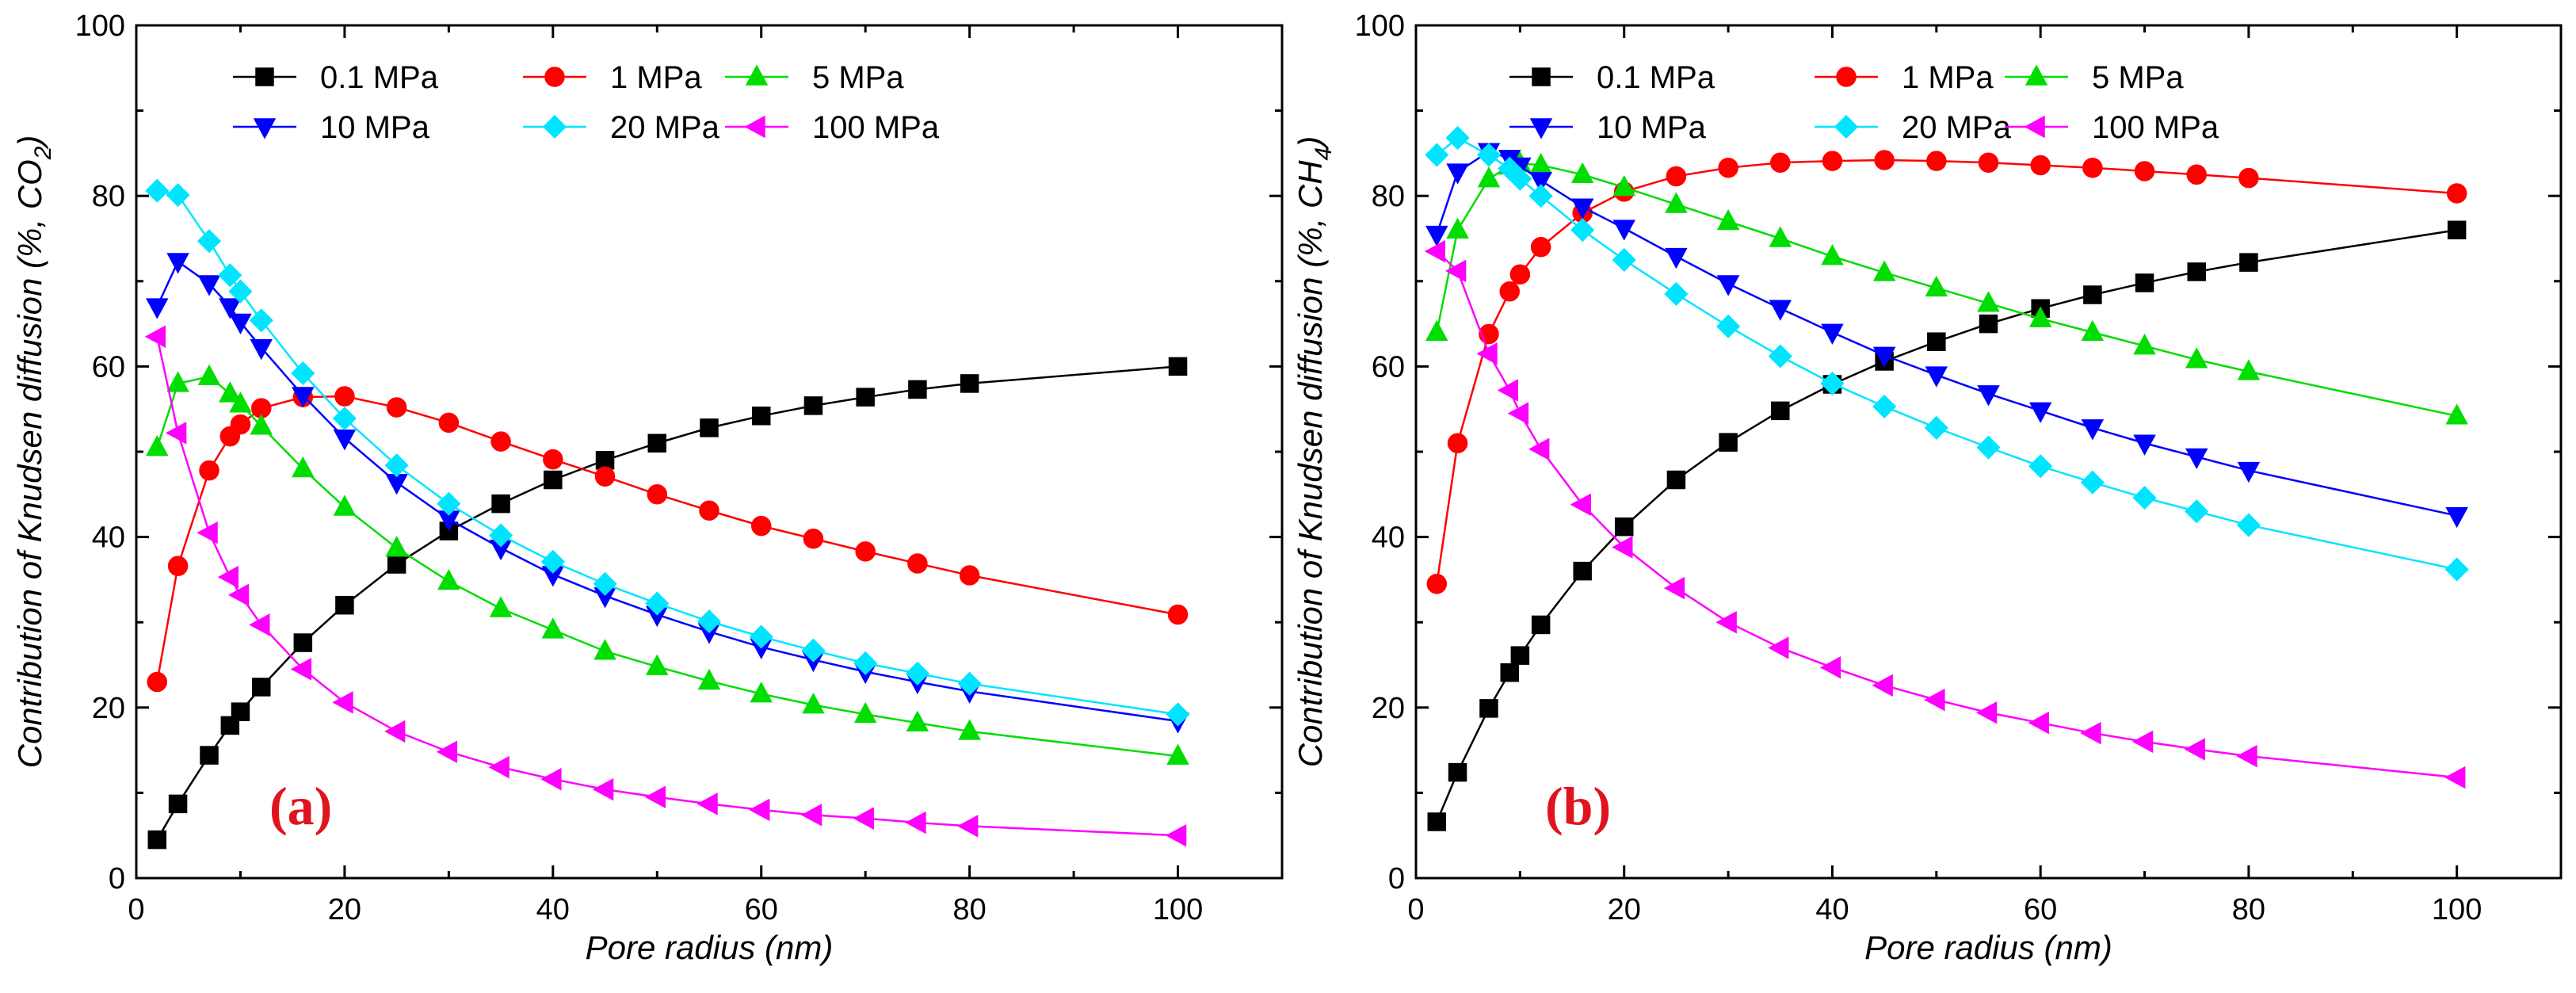 This screenshot has height=993, width=2576. I want to click on legend-label: 1 MPa, so click(1948, 77).